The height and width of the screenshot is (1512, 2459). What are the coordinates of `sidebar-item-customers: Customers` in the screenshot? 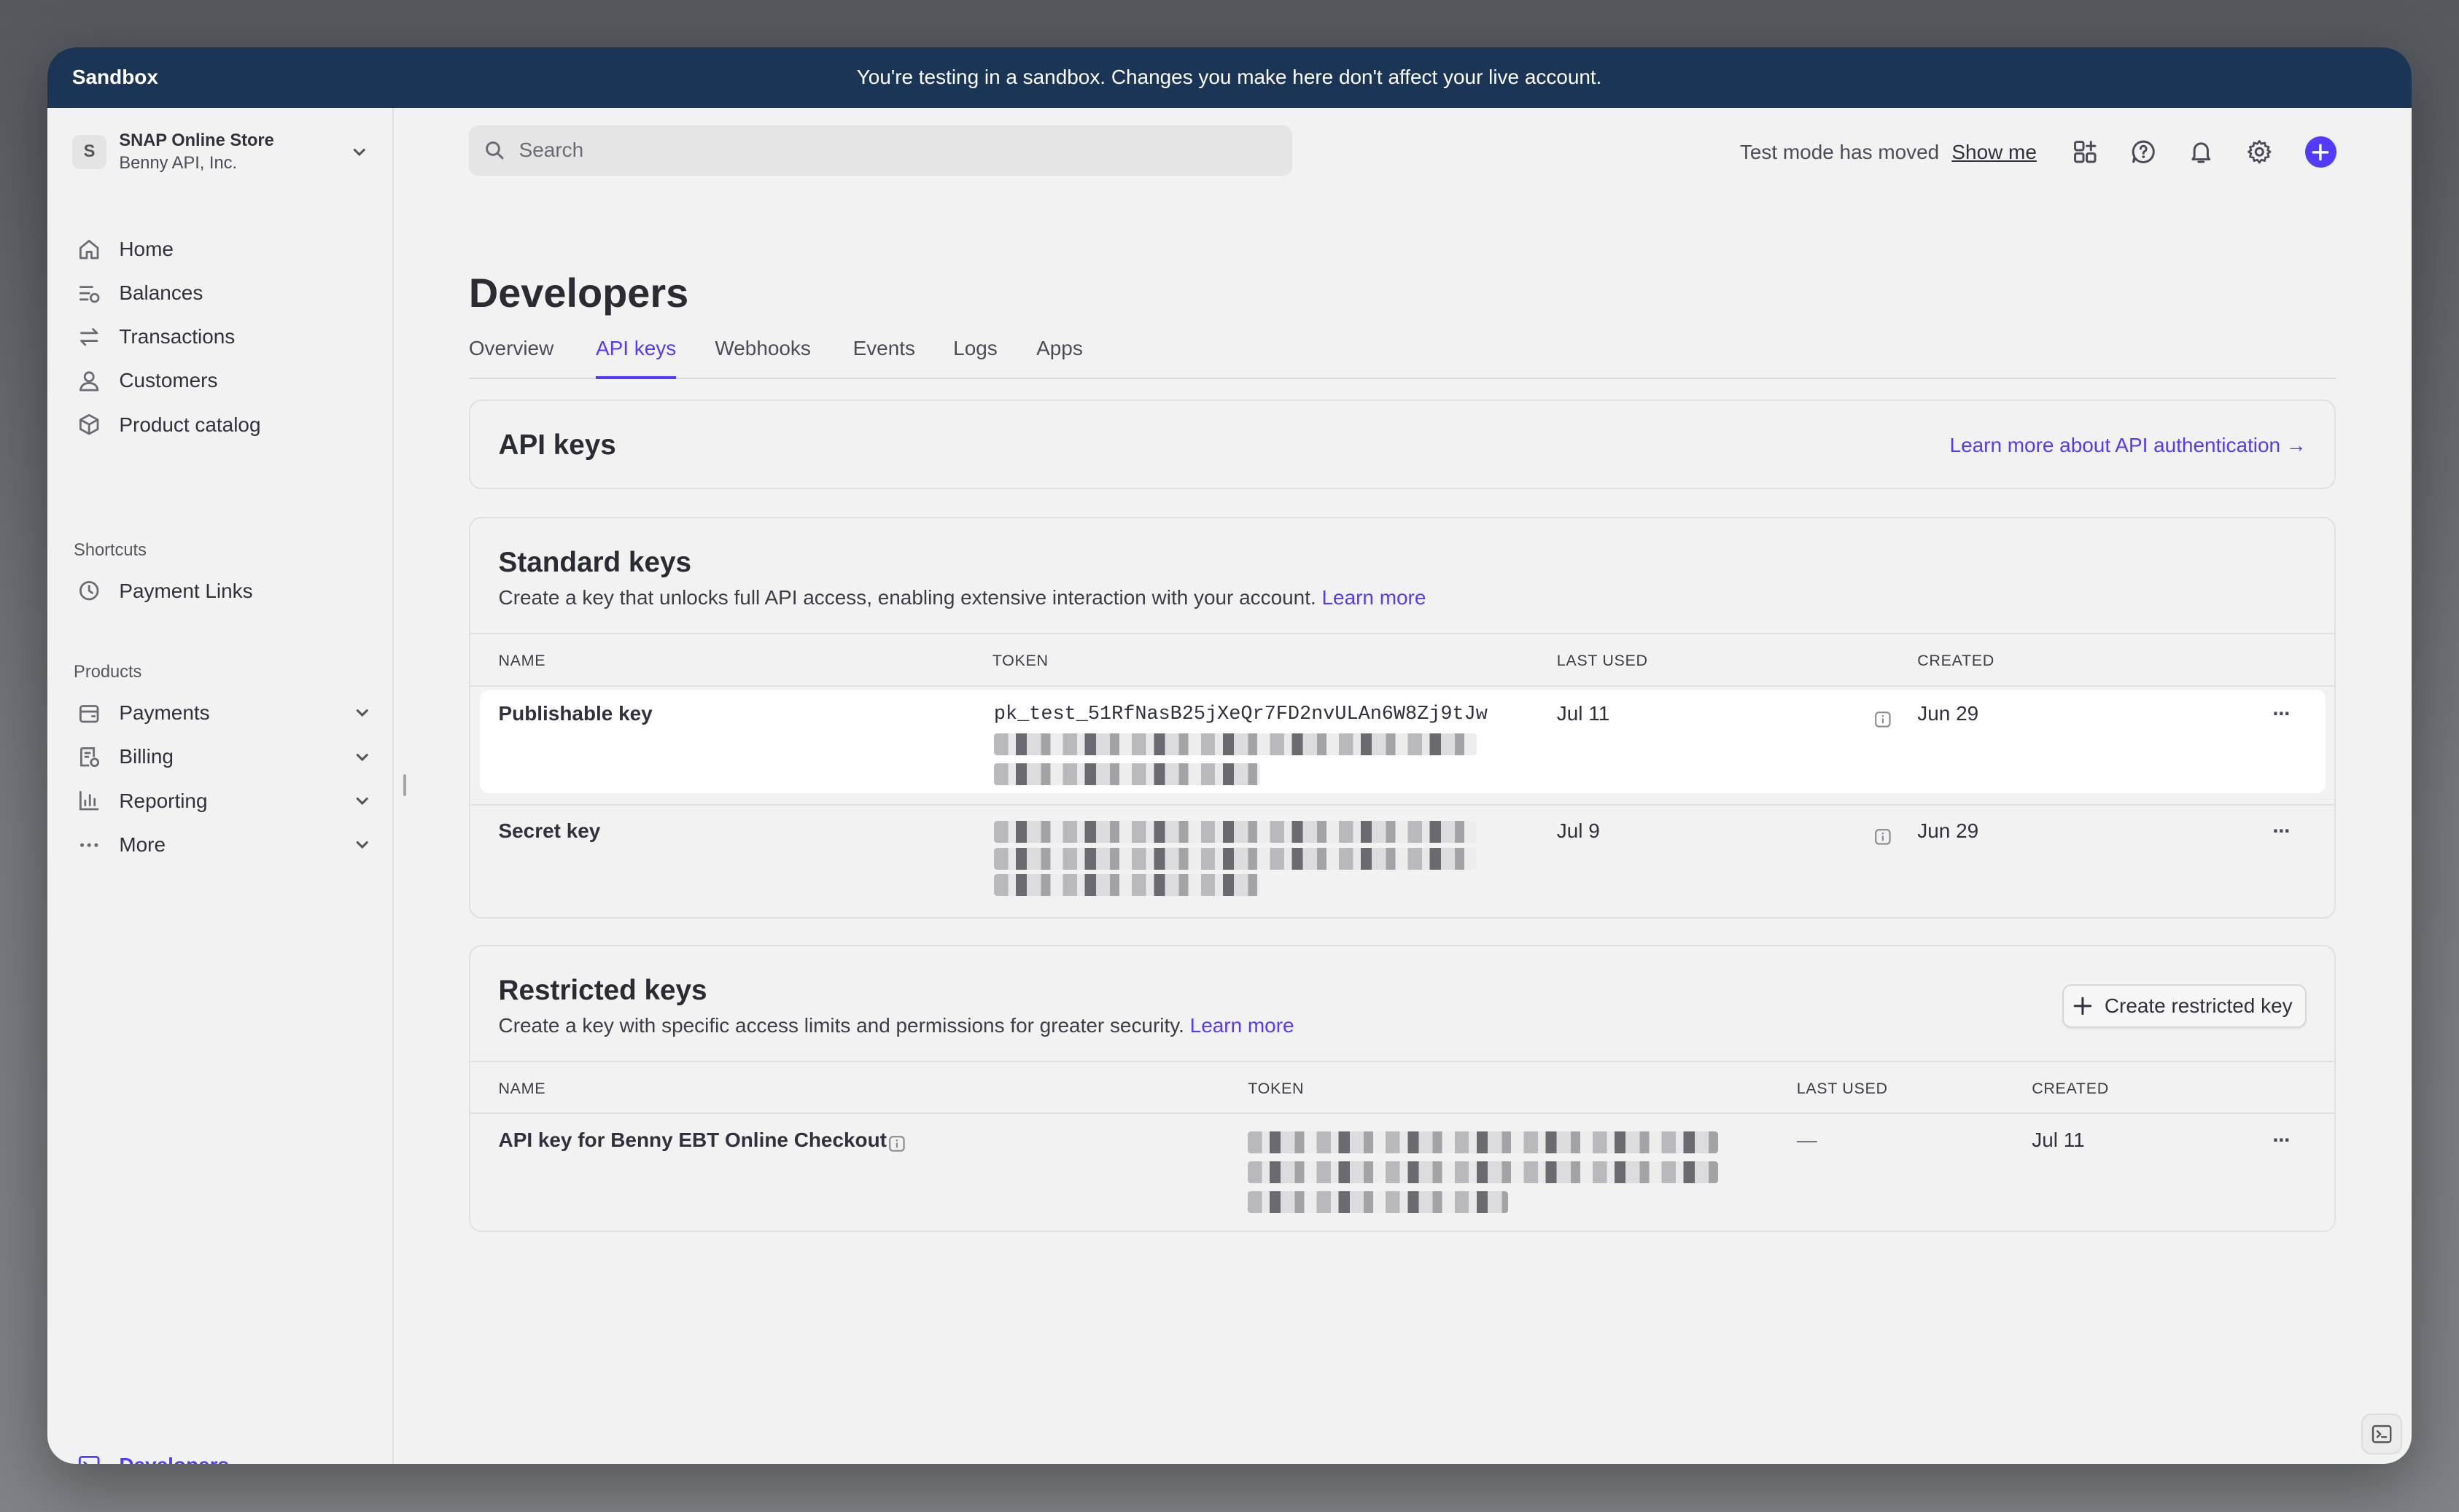 It's located at (224, 381).